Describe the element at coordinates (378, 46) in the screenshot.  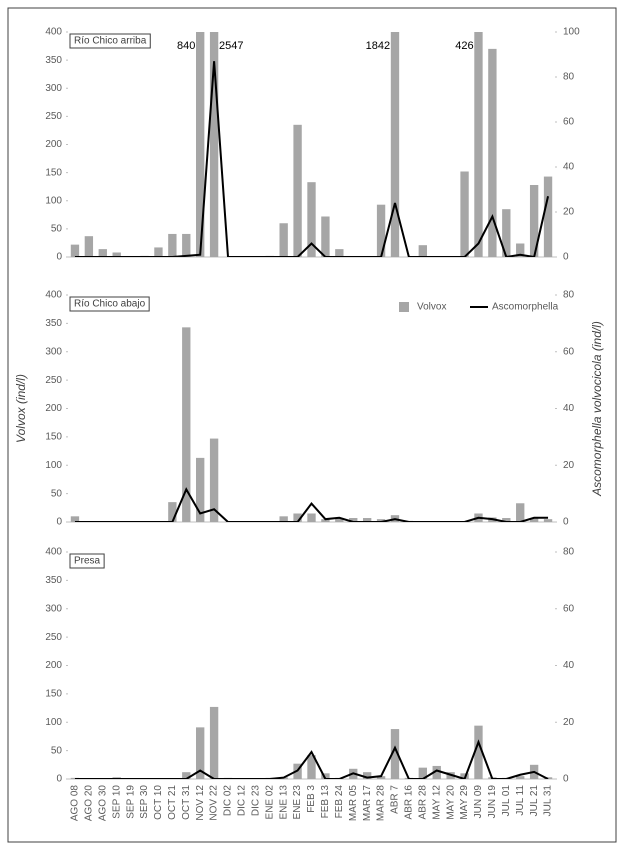
I see `data-label: 1842` at that location.